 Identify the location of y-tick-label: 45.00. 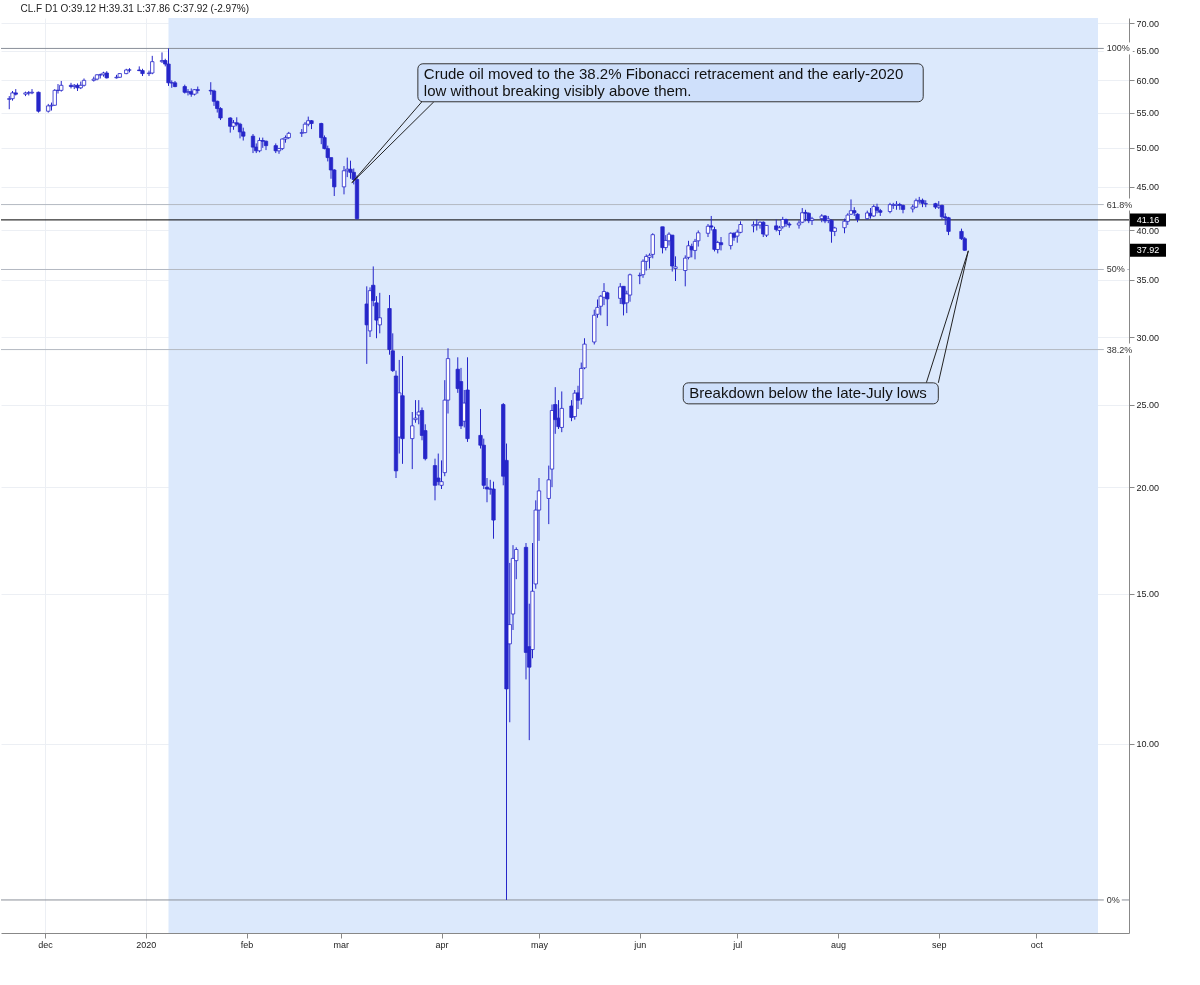
(1148, 187).